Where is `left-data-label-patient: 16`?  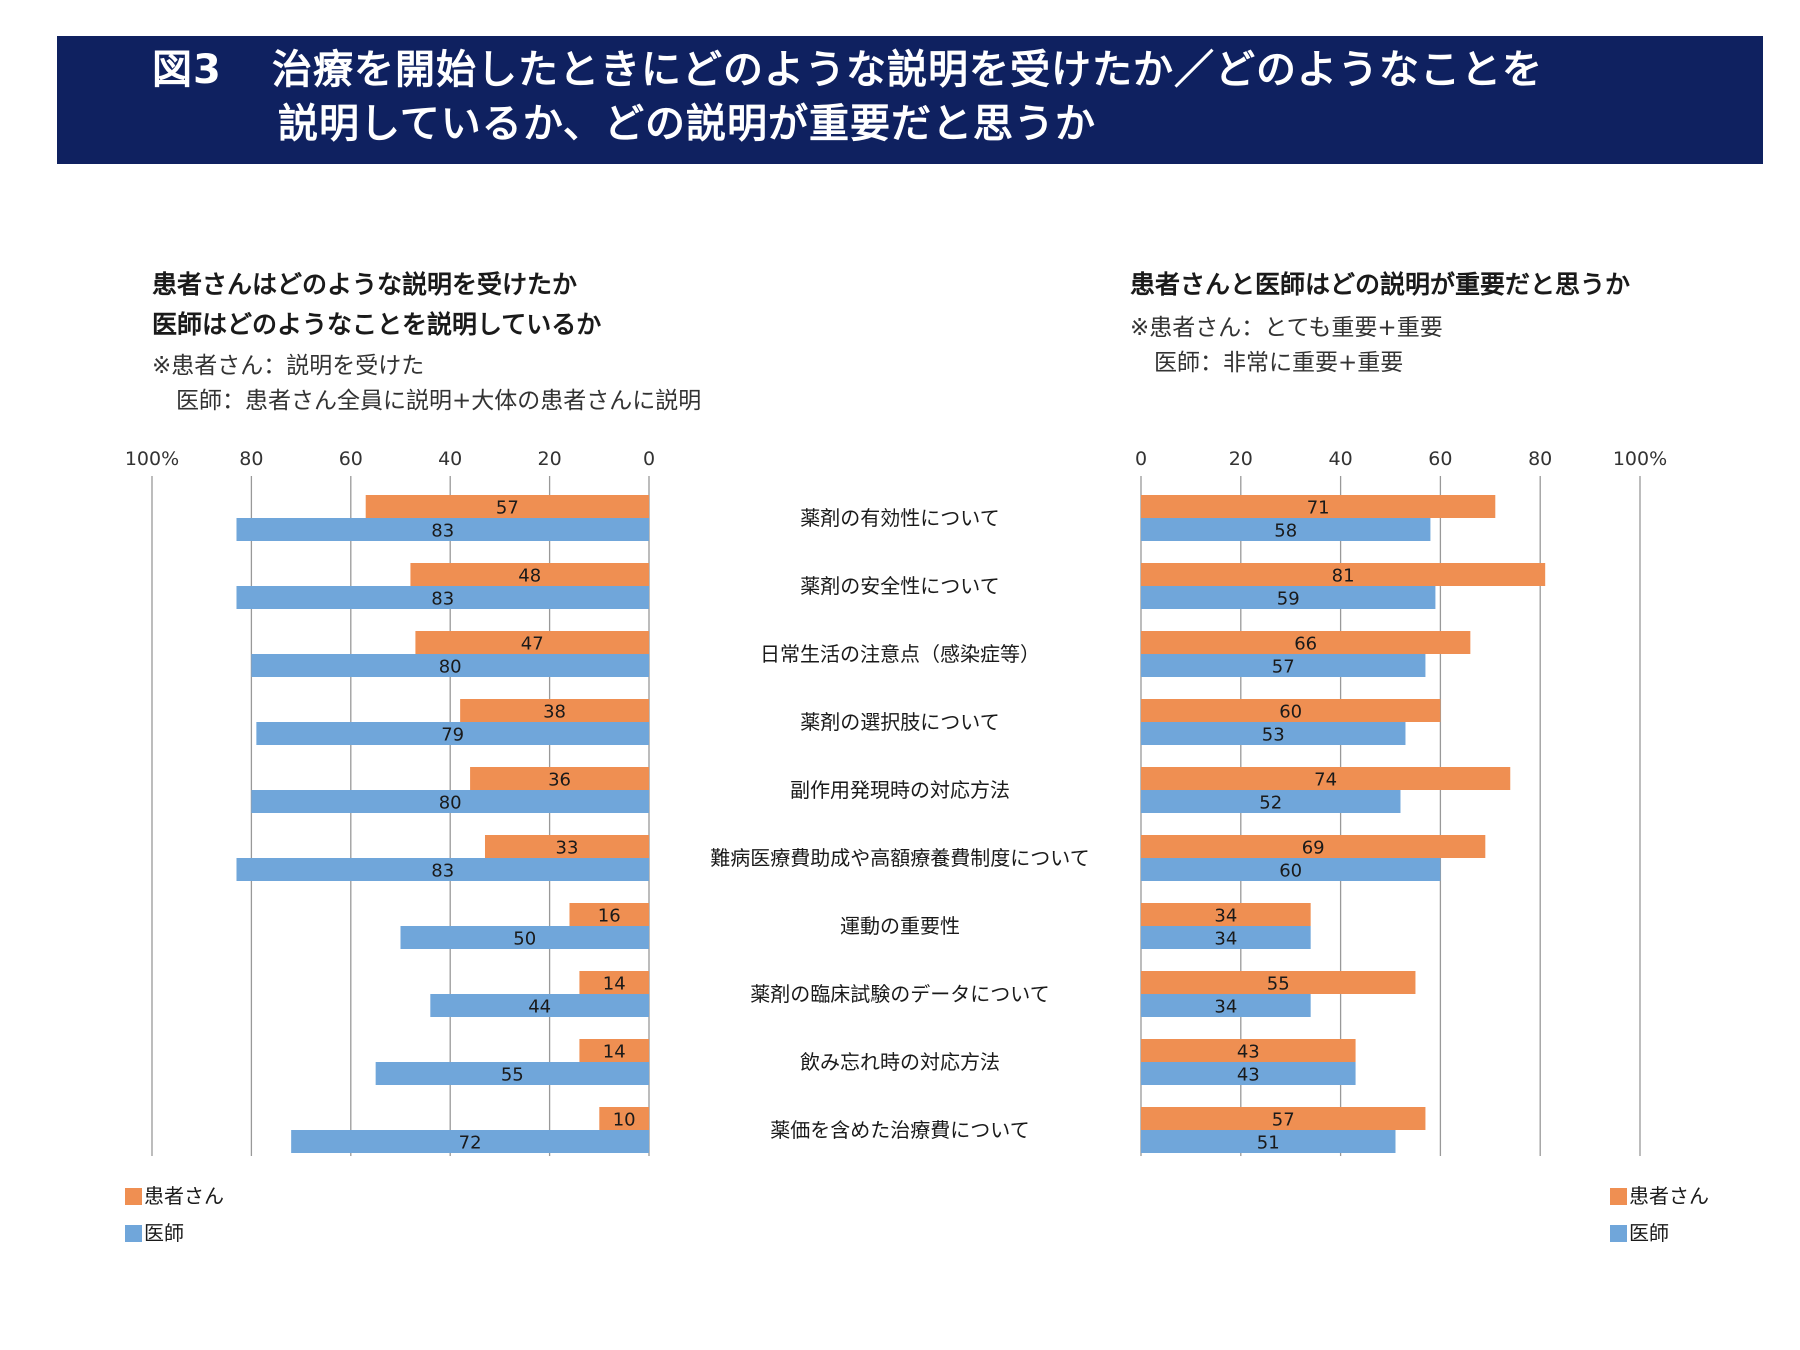 left-data-label-patient: 16 is located at coordinates (609, 916).